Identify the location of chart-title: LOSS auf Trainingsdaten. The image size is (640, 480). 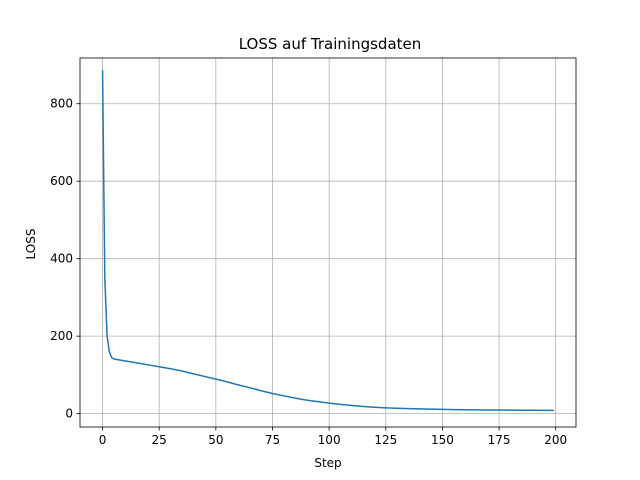
(330, 44).